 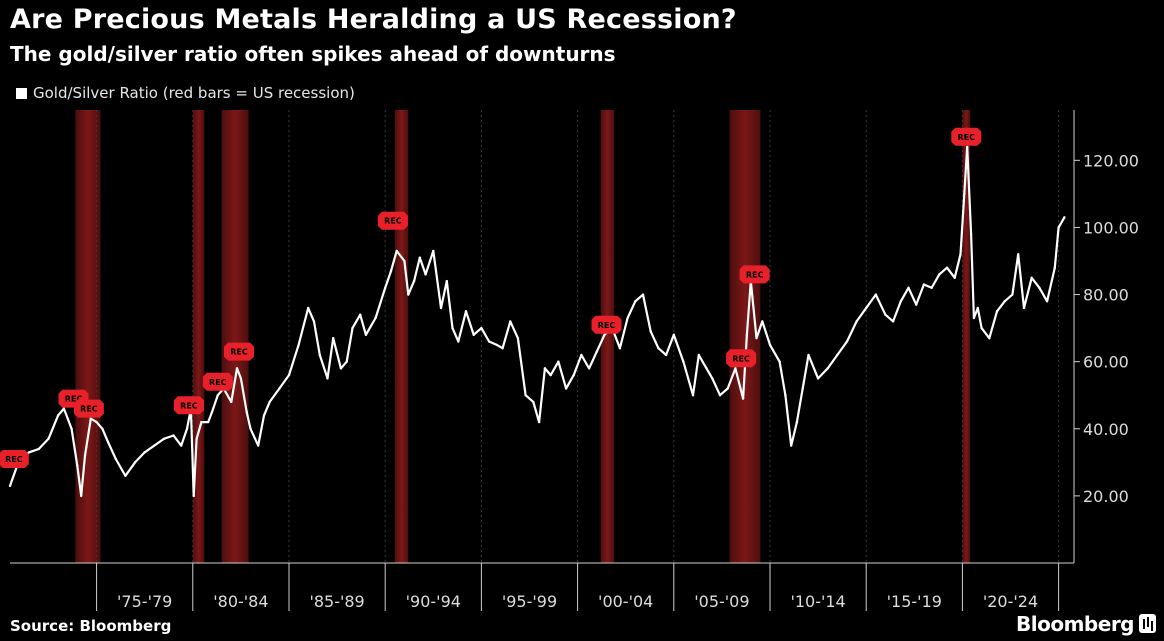 I want to click on recession-marker-label-9: REC, so click(x=755, y=274).